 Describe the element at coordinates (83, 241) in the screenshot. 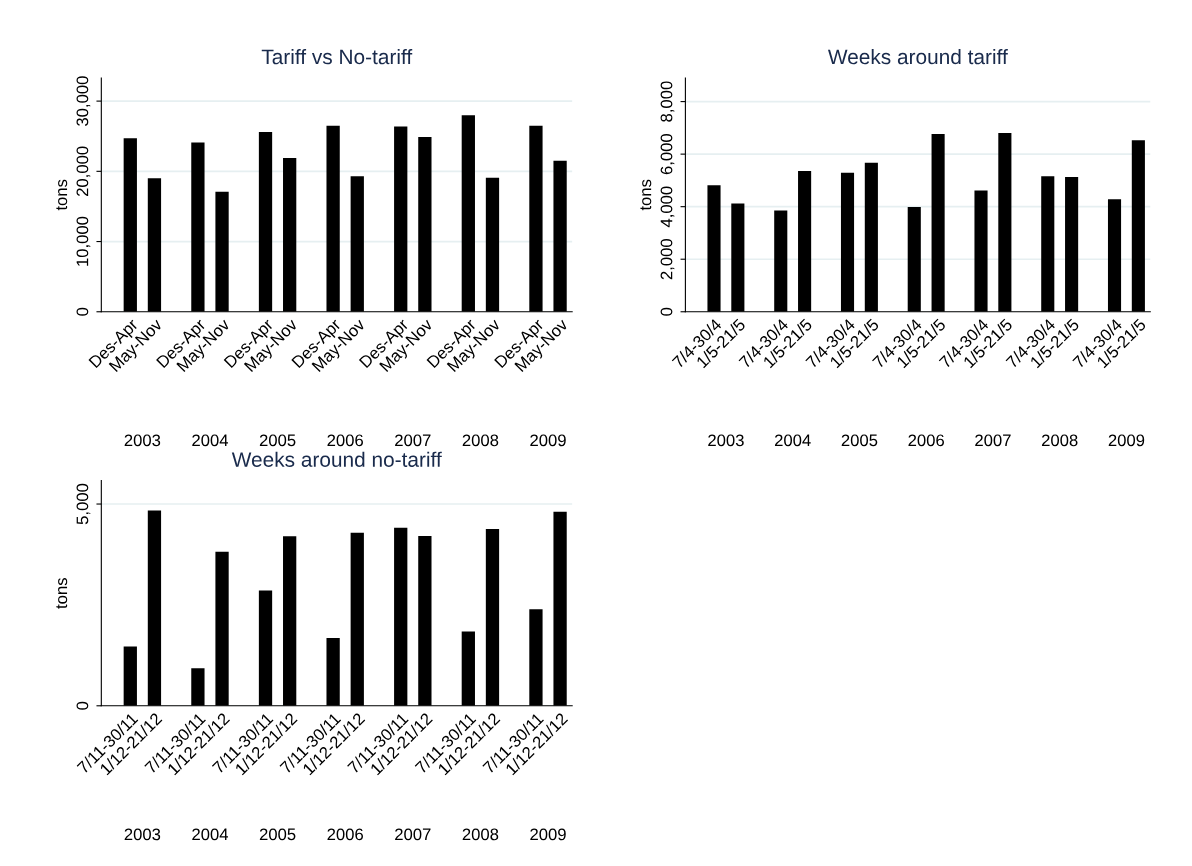

I see `y-tick-label: 10,000` at that location.